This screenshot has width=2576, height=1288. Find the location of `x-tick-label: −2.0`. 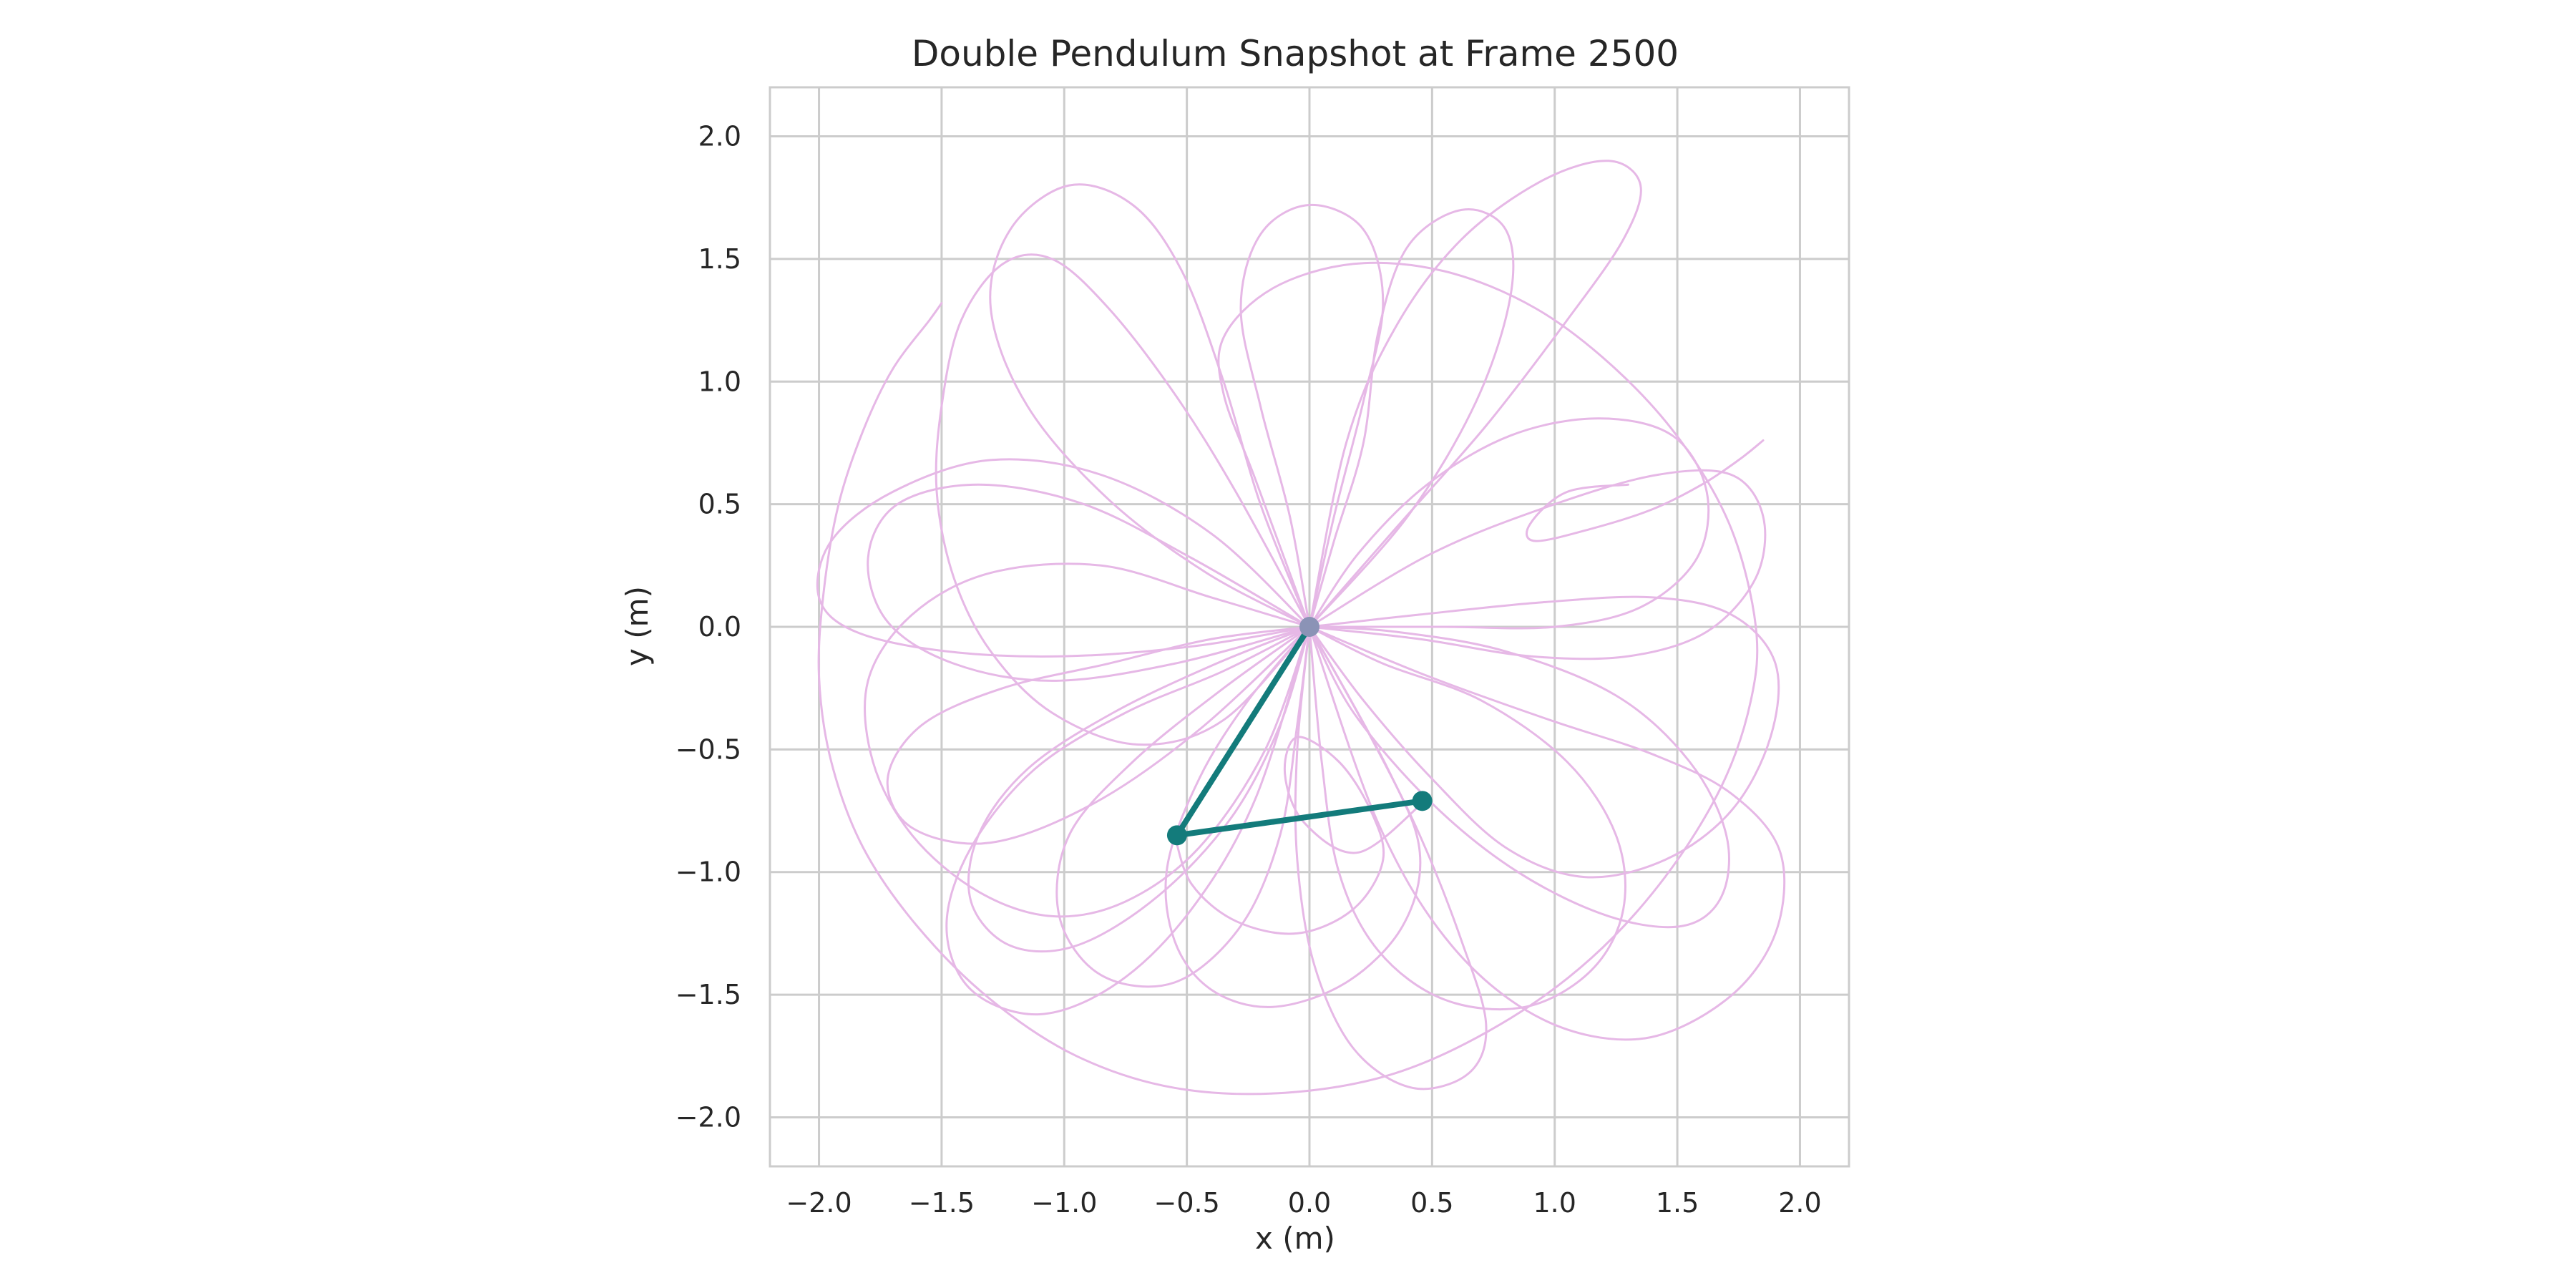

x-tick-label: −2.0 is located at coordinates (819, 1203).